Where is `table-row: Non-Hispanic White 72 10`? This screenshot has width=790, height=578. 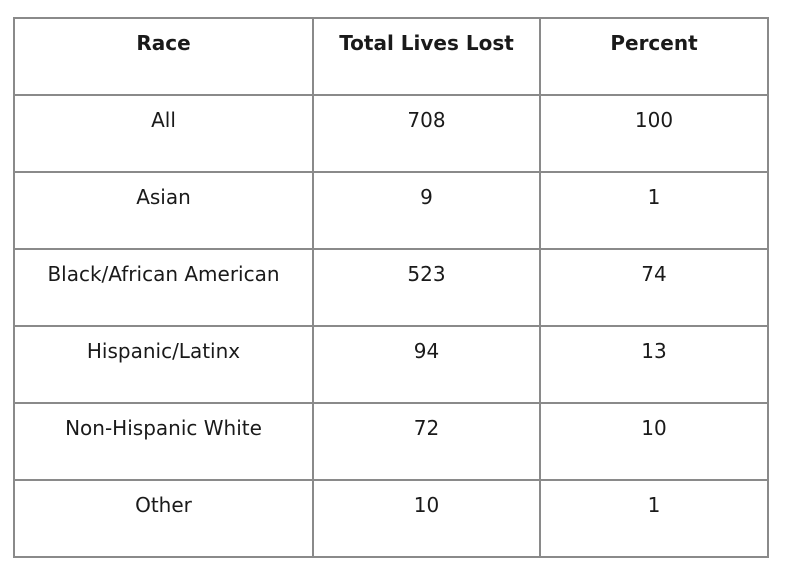
table-row: Non-Hispanic White 72 10 is located at coordinates (391, 441).